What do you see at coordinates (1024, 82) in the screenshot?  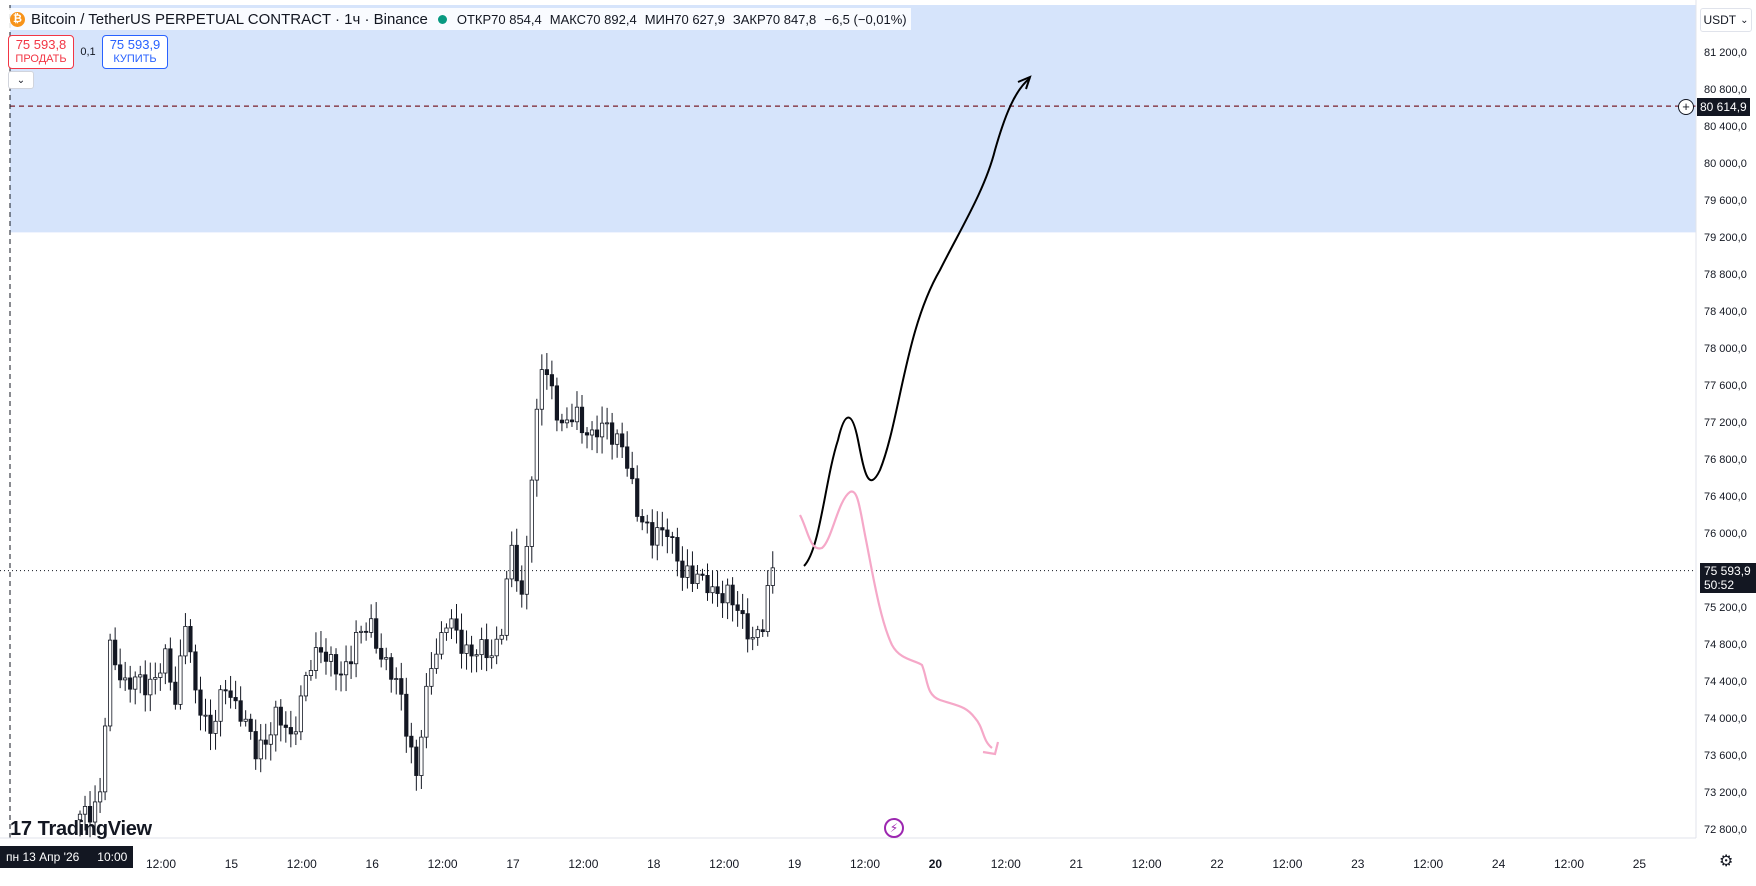 I see `bullish-arrow-head` at bounding box center [1024, 82].